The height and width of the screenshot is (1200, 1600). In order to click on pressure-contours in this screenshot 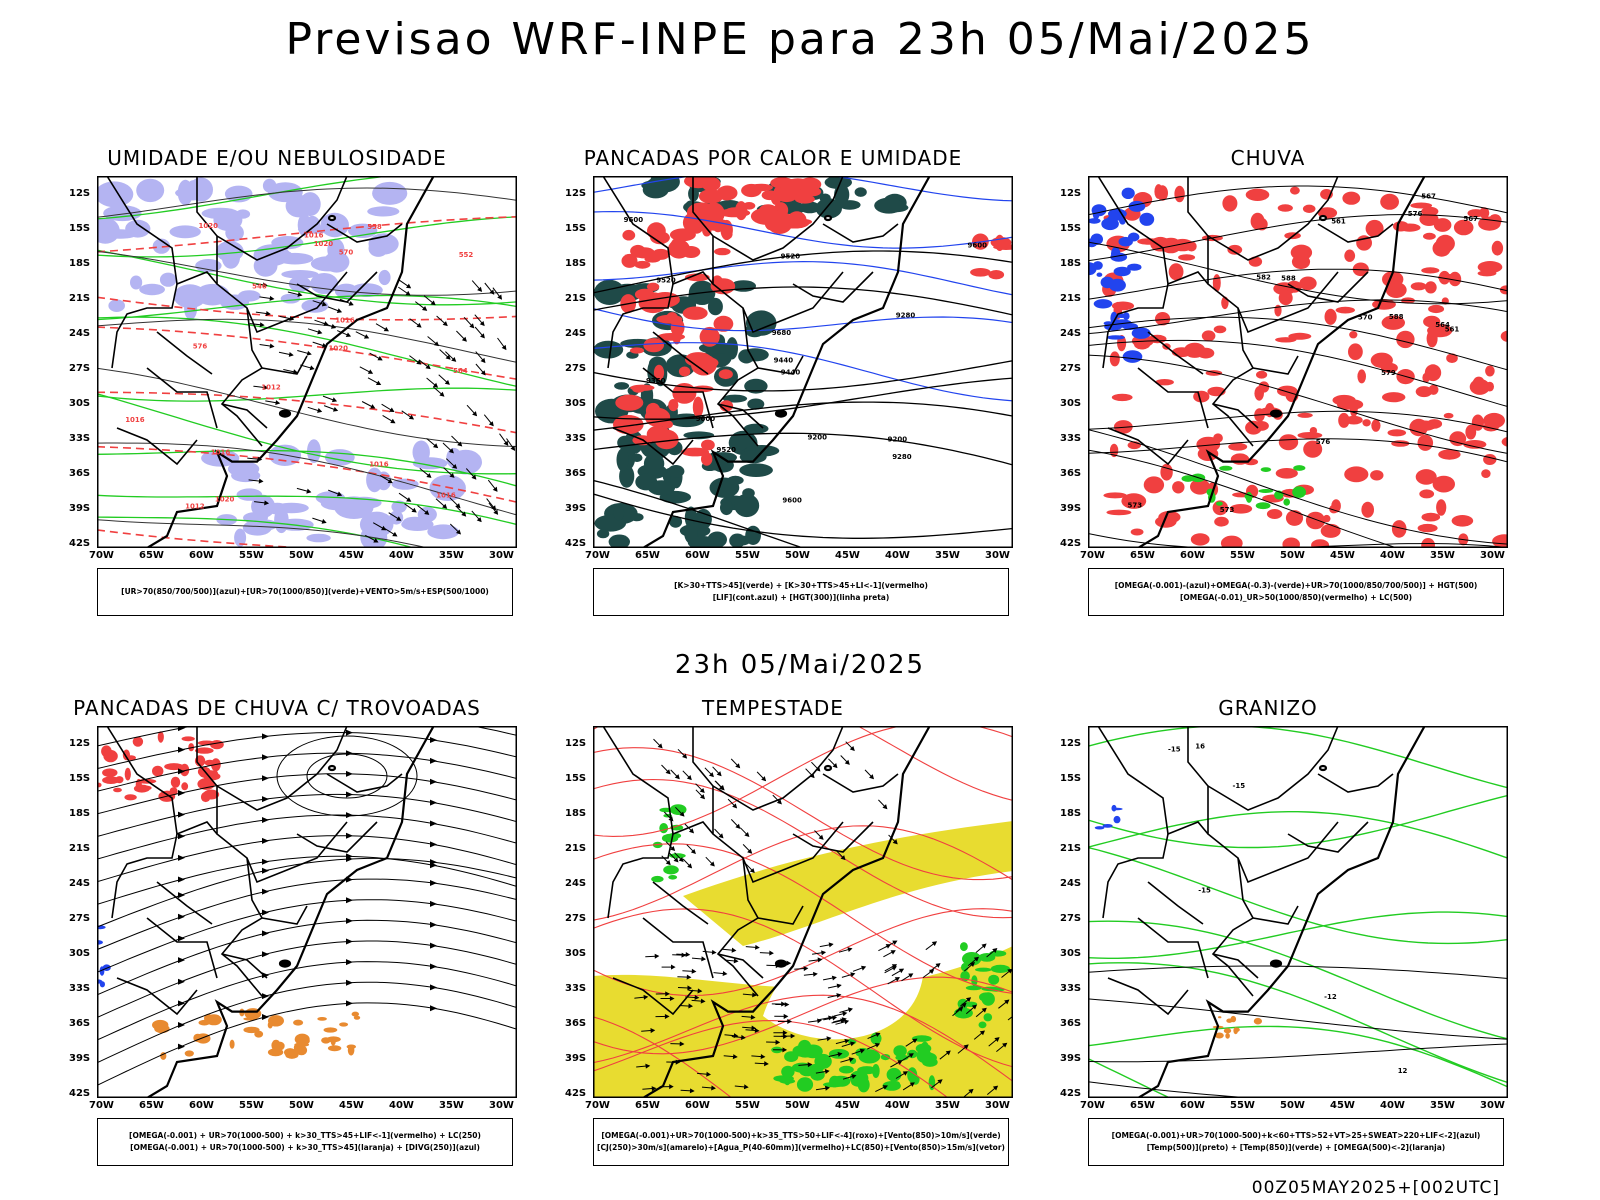, I will do `click(307, 367)`.